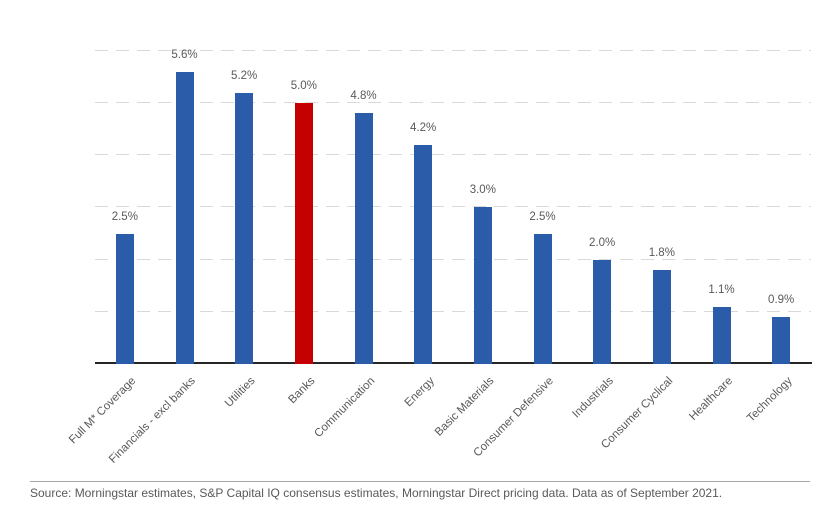 The height and width of the screenshot is (515, 832). I want to click on category-label: Communication, so click(344, 407).